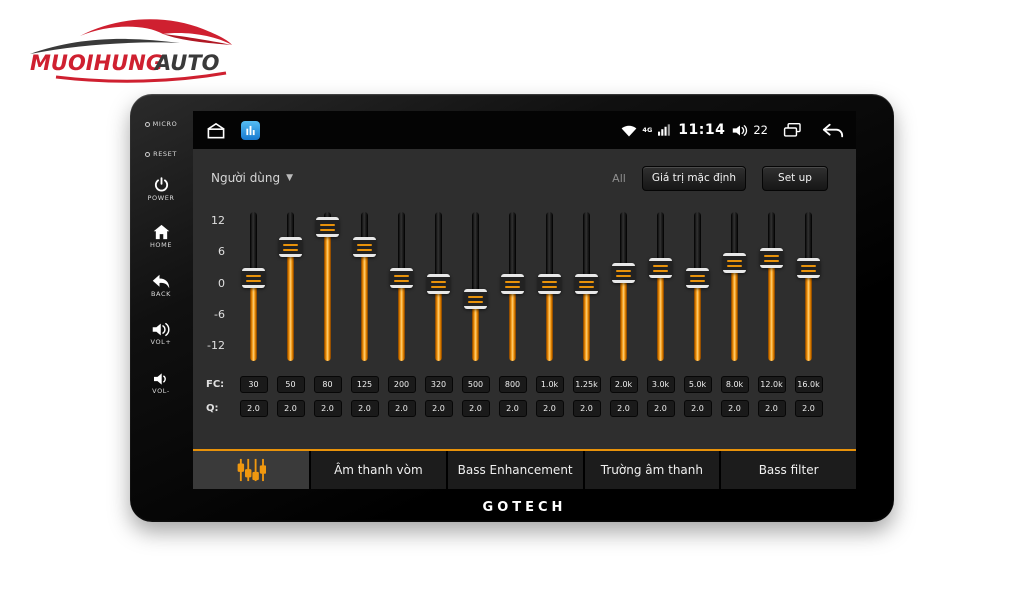  Describe the element at coordinates (660, 286) in the screenshot. I see `eq-slider-3.0k` at that location.